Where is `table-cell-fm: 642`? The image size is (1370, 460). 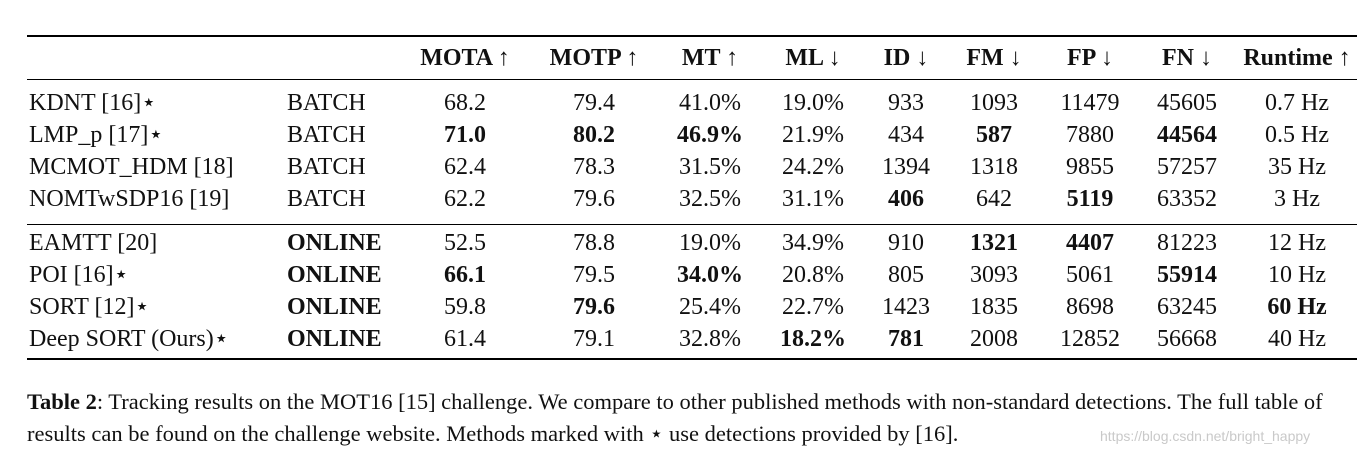 table-cell-fm: 642 is located at coordinates (994, 199).